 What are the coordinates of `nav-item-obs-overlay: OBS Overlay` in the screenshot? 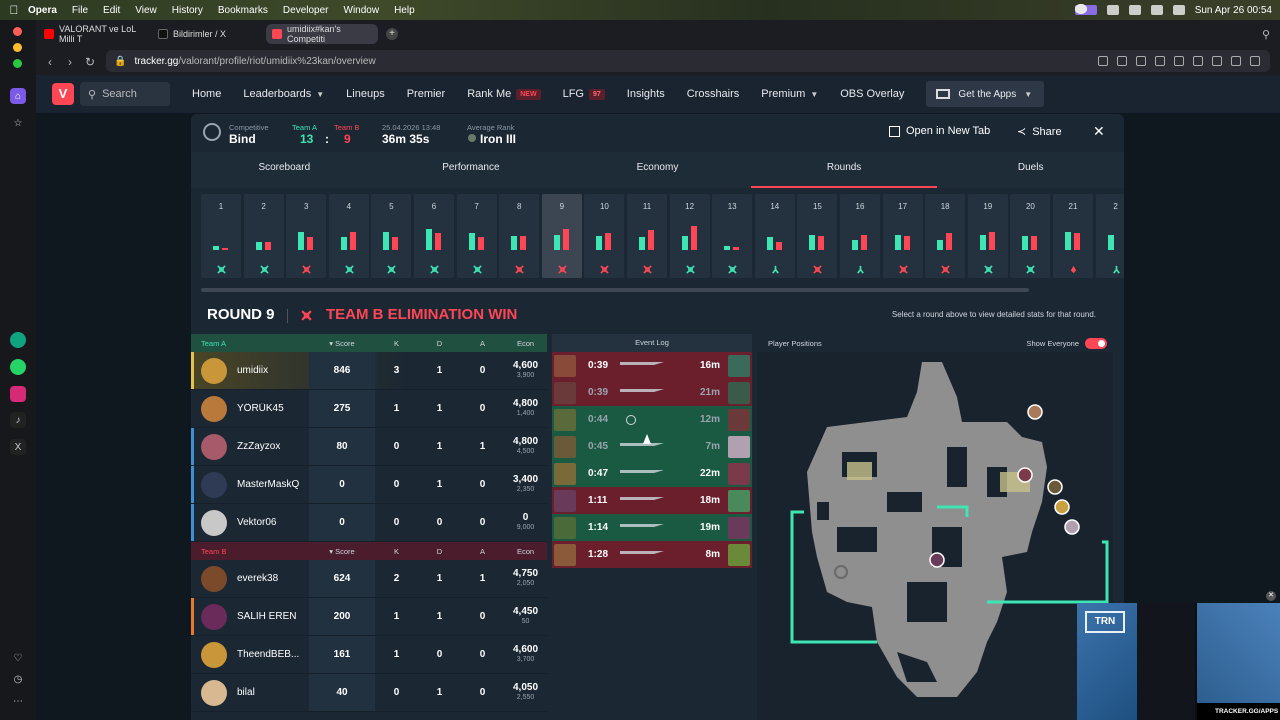 It's located at (872, 94).